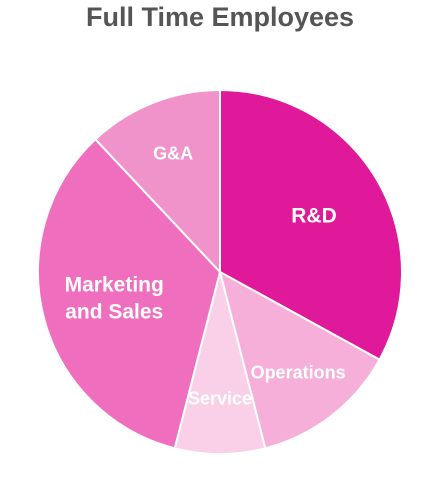  Describe the element at coordinates (173, 152) in the screenshot. I see `slice-label: G&A` at that location.